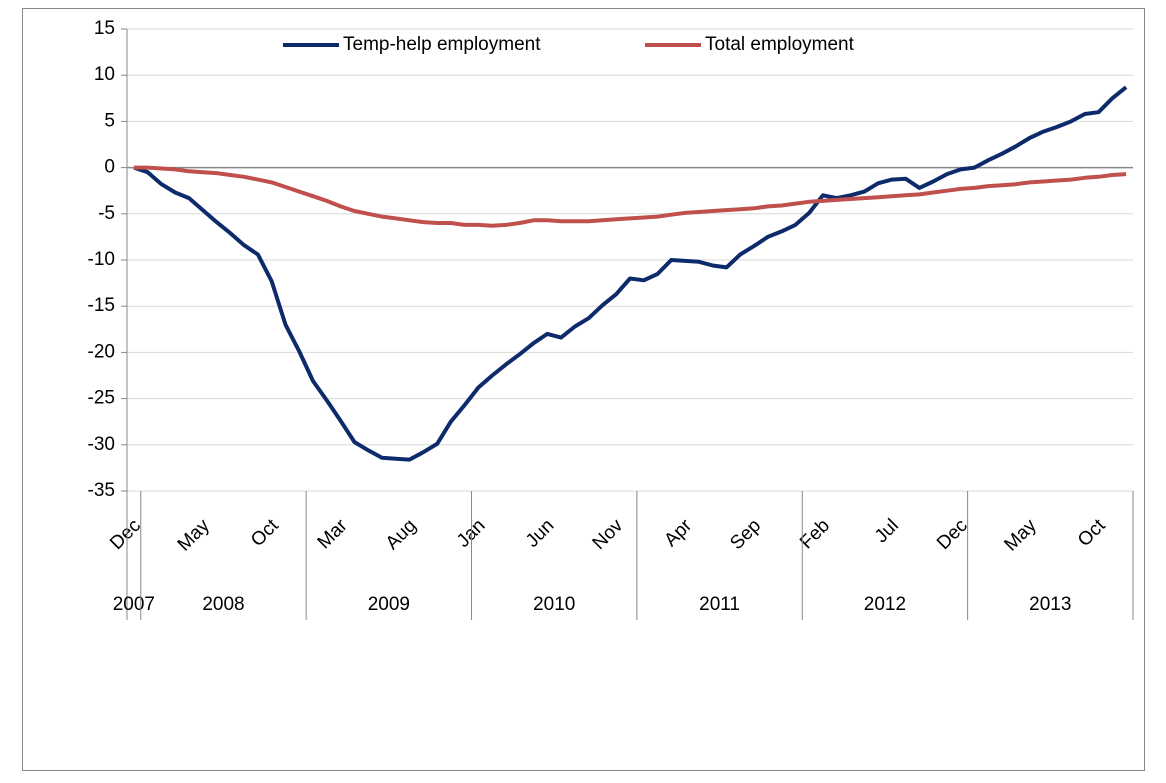  Describe the element at coordinates (101, 398) in the screenshot. I see `y-tick-label: -25` at that location.